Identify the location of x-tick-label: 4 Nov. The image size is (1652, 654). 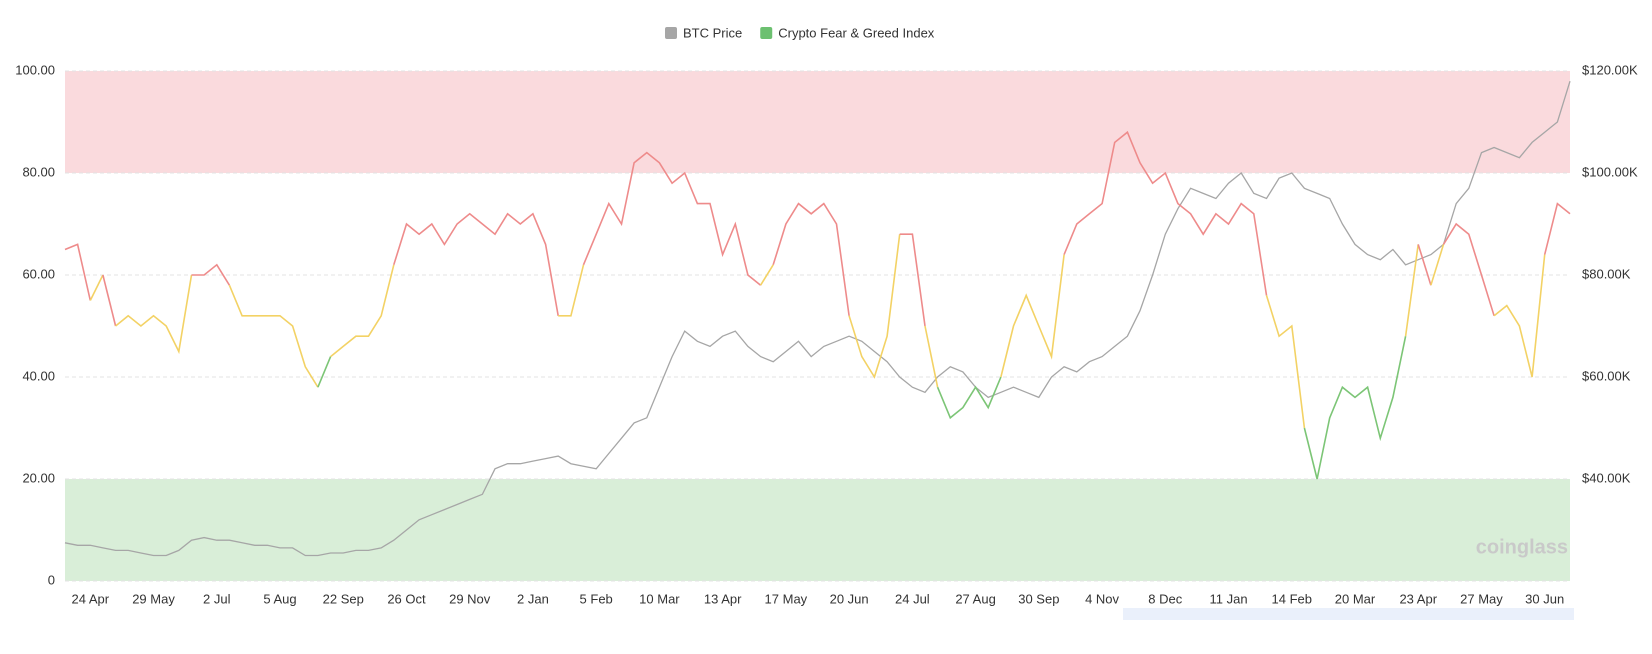
(1102, 598).